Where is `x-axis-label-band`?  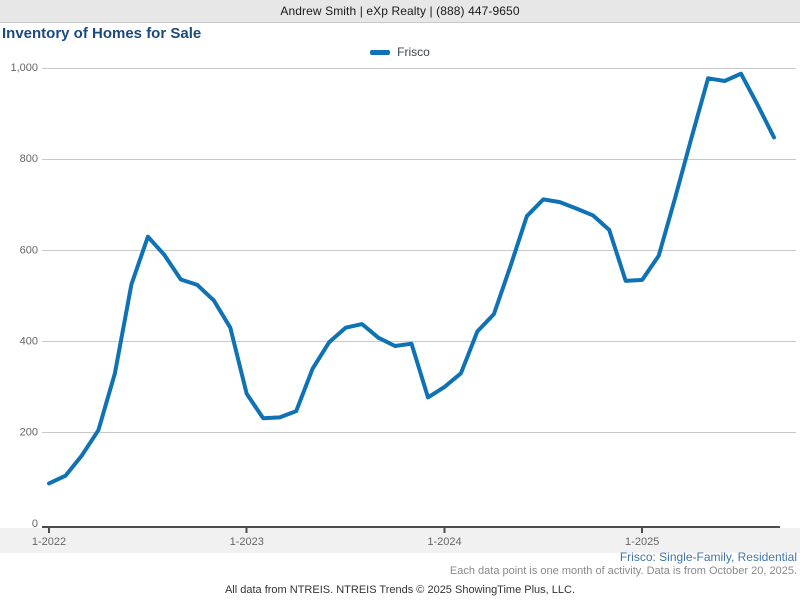 x-axis-label-band is located at coordinates (400, 540).